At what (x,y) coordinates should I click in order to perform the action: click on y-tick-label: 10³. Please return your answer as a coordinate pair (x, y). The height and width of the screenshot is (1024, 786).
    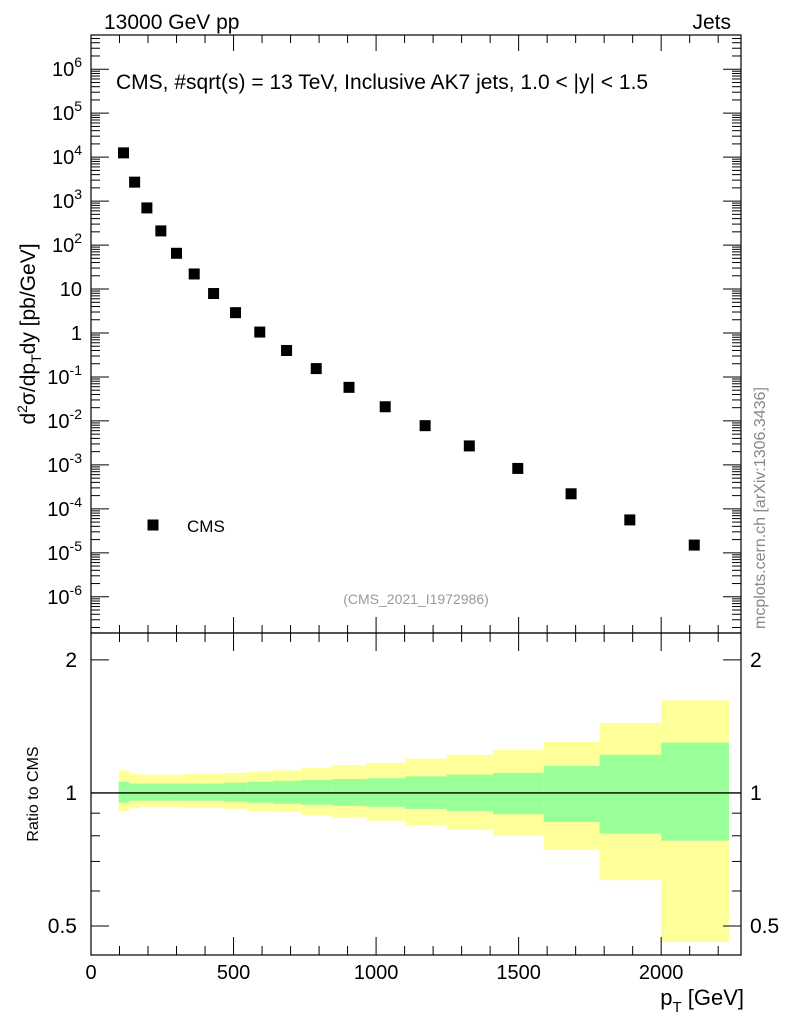
    Looking at the image, I should click on (67, 199).